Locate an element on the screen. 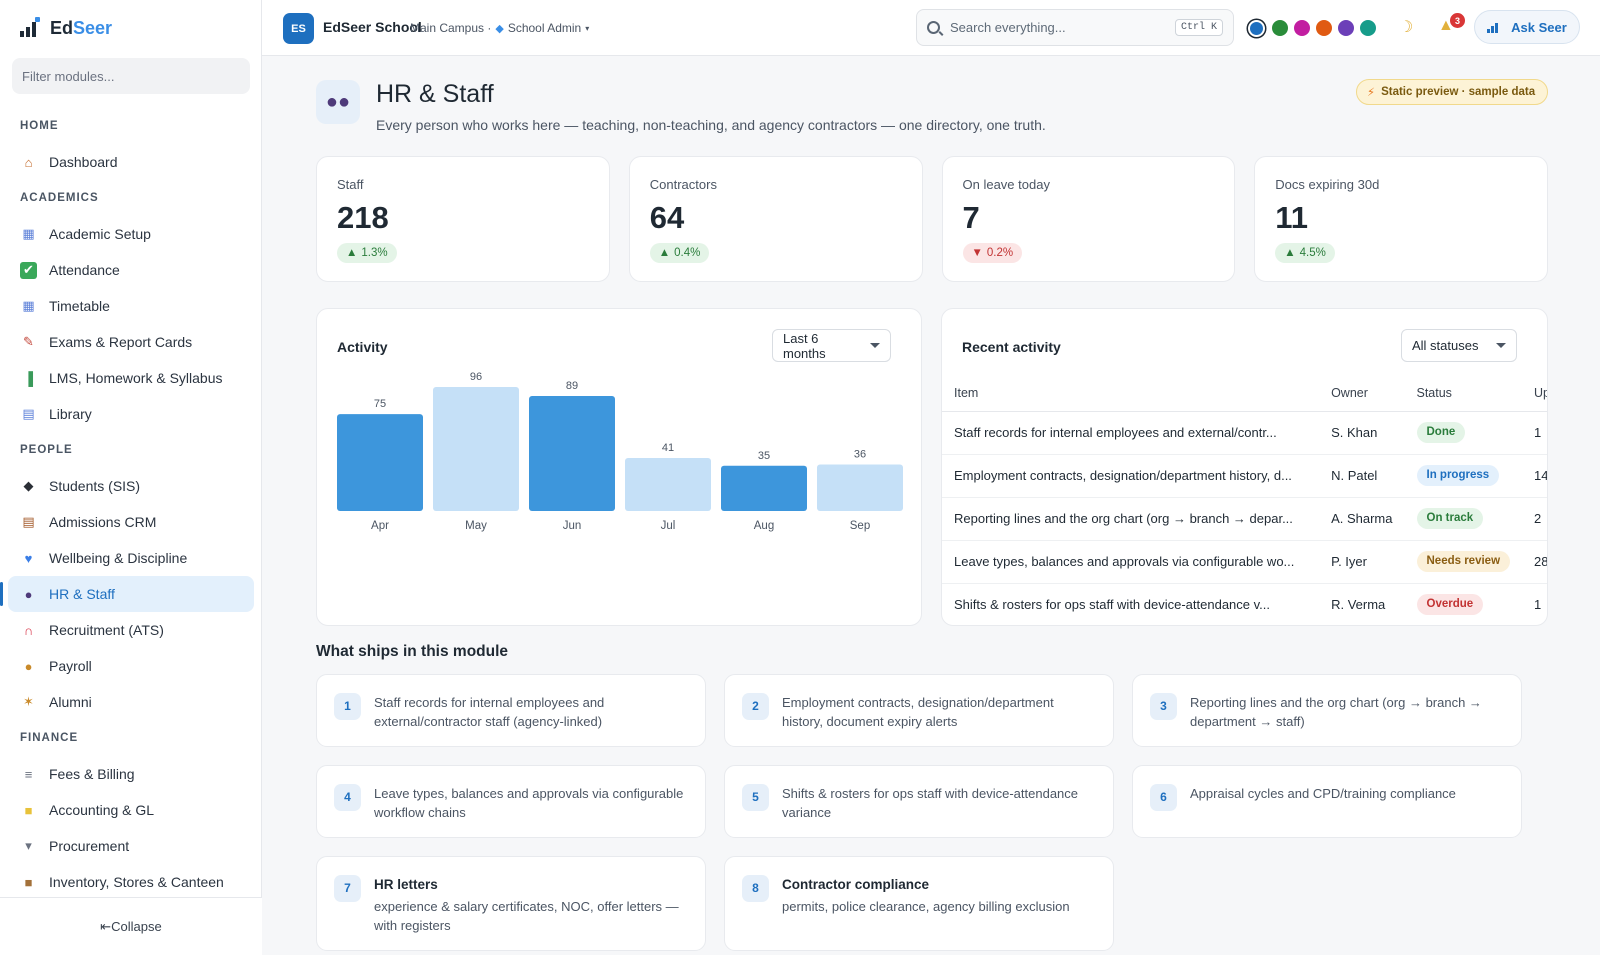 This screenshot has height=955, width=1600. table-header-row: ItemOwnerStatusUp is located at coordinates (1244, 393).